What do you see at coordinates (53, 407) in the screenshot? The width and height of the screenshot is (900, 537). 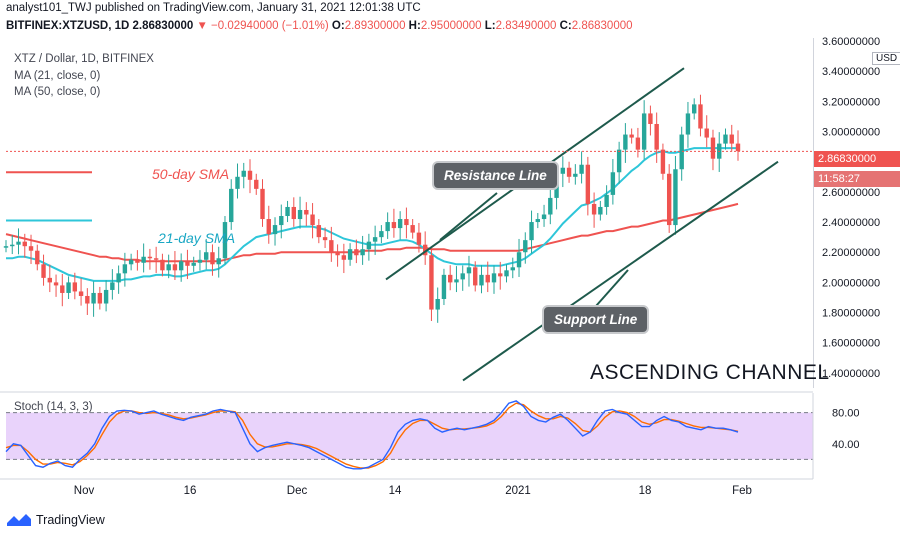 I see `stoch-legend: Stoch (14, 3, 3)` at bounding box center [53, 407].